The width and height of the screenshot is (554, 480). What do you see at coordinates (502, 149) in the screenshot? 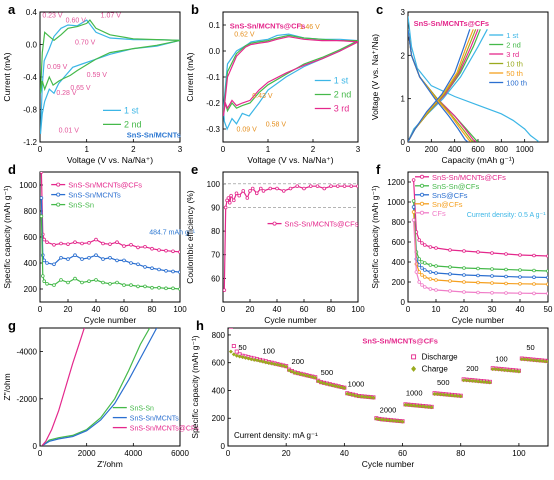
I see `x-tick-label: 800` at bounding box center [502, 149].